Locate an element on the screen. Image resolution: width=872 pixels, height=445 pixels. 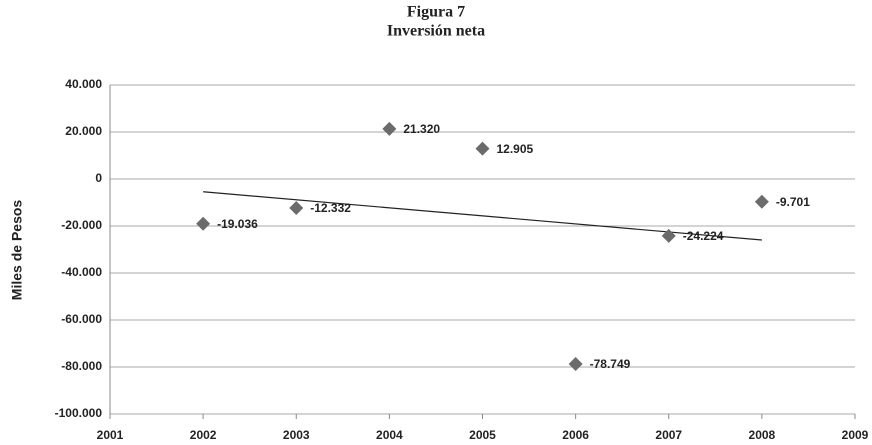
y-tick-label: -40.000 is located at coordinates (81, 272).